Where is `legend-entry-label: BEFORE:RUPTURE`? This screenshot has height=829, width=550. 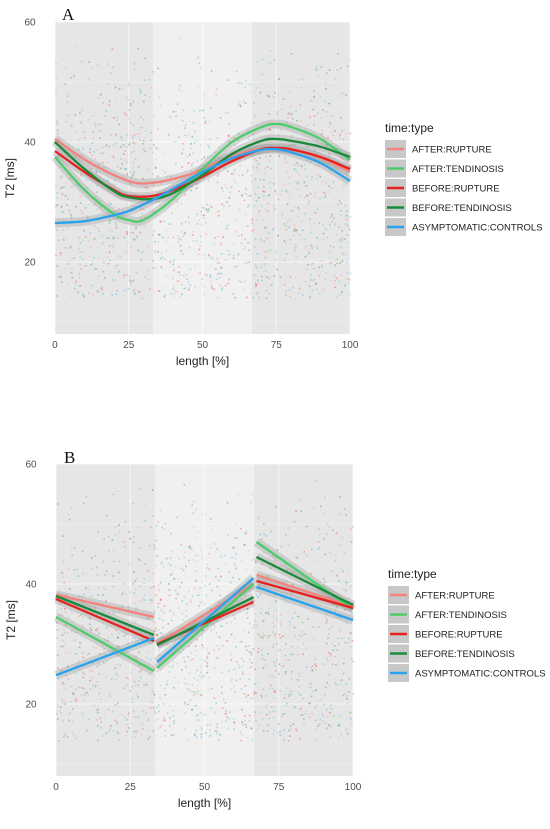 legend-entry-label: BEFORE:RUPTURE is located at coordinates (459, 635).